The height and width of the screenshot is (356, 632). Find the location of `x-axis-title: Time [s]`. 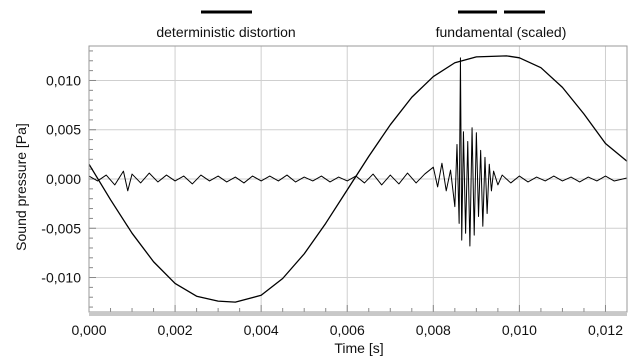

x-axis-title: Time [s] is located at coordinates (358, 348).